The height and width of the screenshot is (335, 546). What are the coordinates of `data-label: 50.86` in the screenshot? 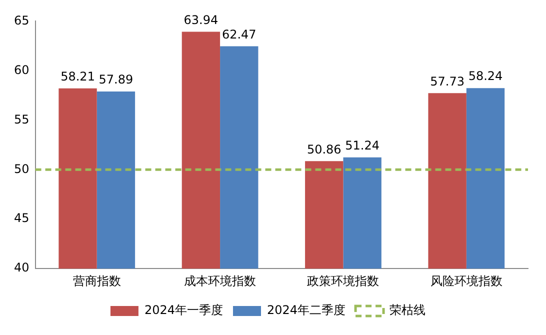 It's located at (324, 149).